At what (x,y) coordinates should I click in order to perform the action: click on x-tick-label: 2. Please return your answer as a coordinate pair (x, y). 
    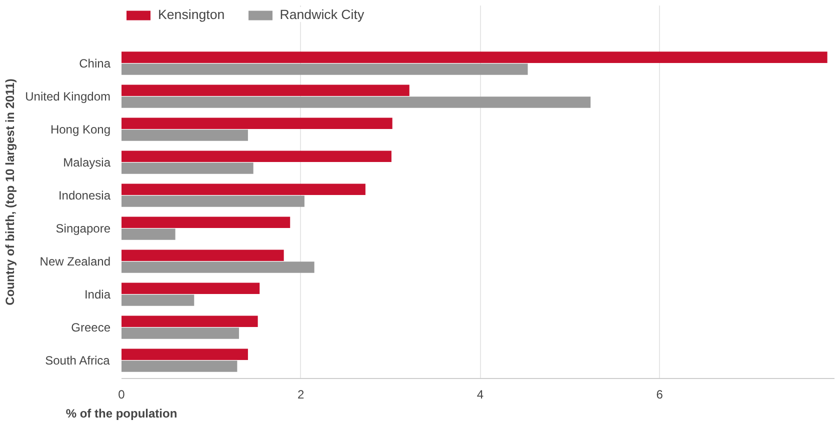
    Looking at the image, I should click on (301, 395).